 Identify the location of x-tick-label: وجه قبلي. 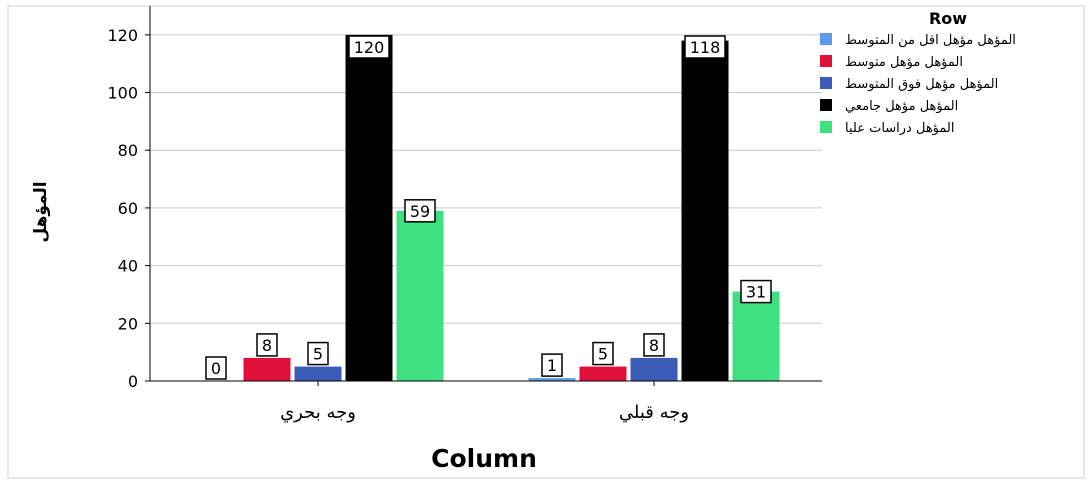
(654, 412).